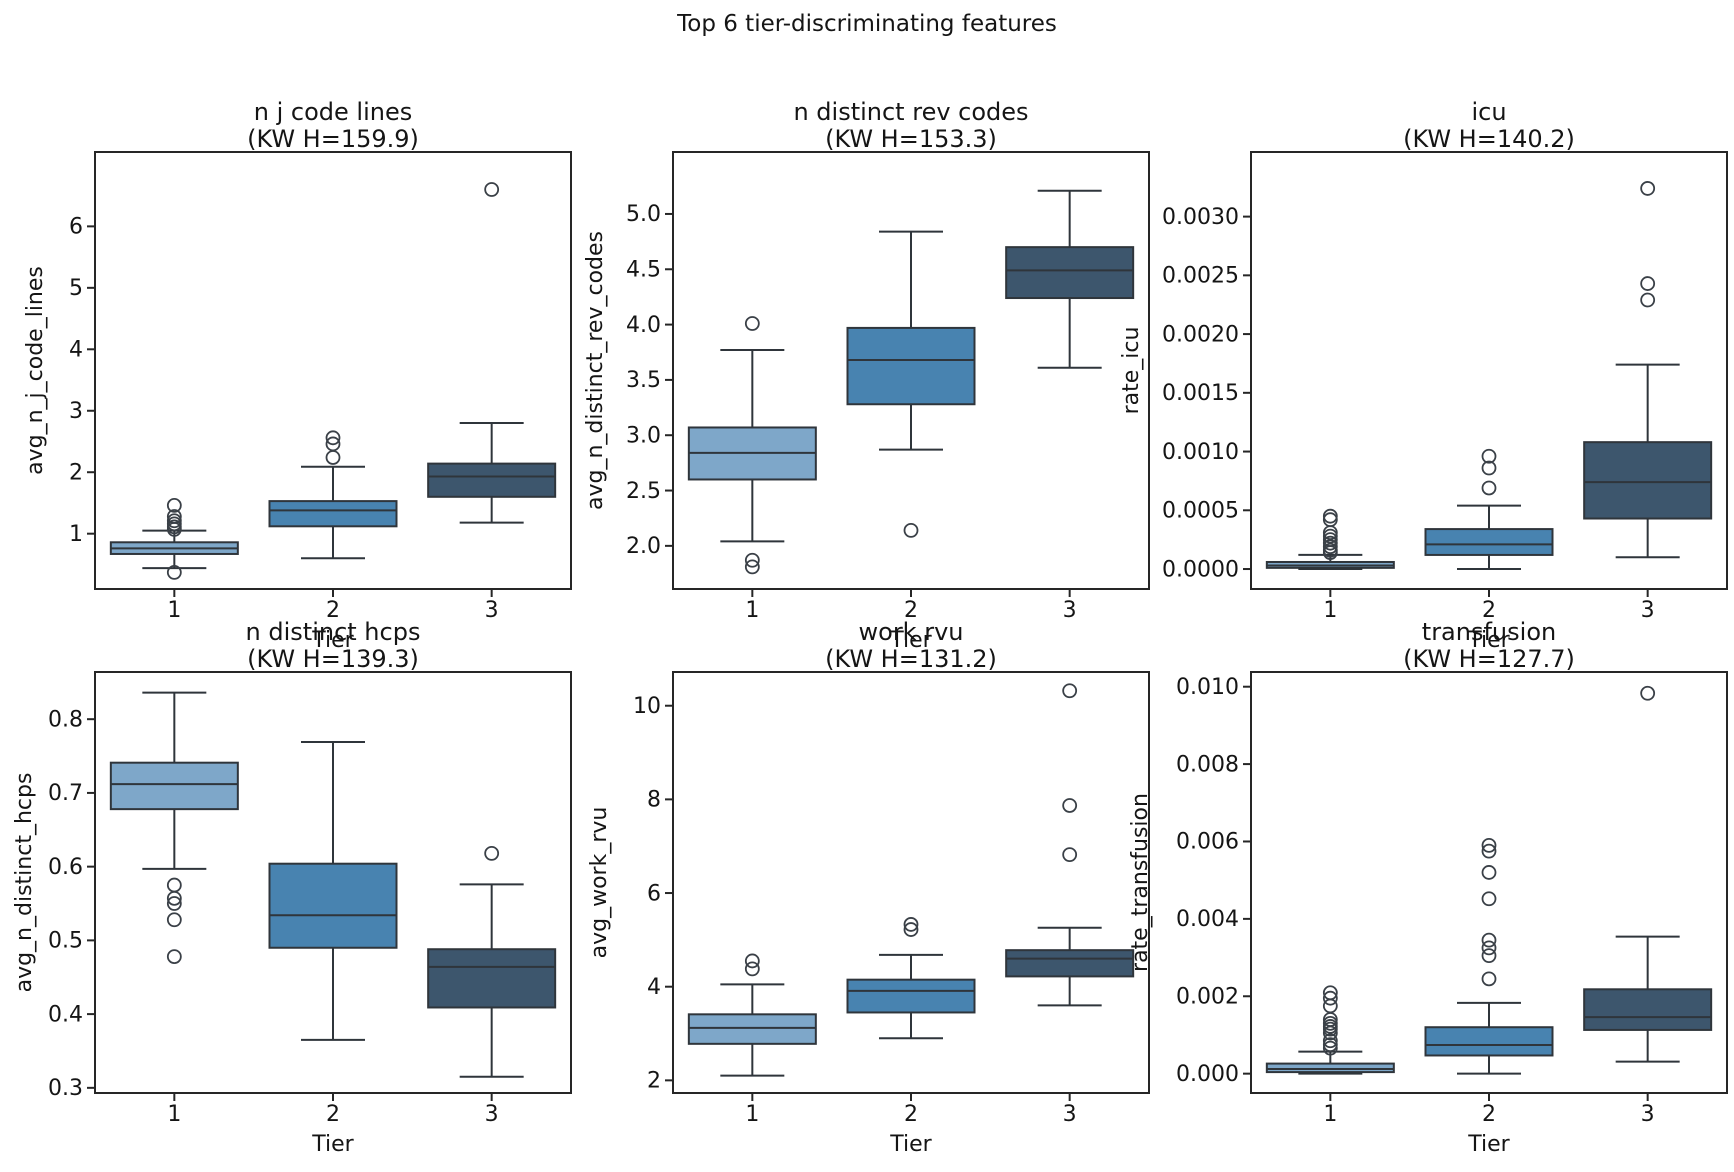 The image size is (1734, 1172). What do you see at coordinates (76, 411) in the screenshot?
I see `y-tick-label: 3` at bounding box center [76, 411].